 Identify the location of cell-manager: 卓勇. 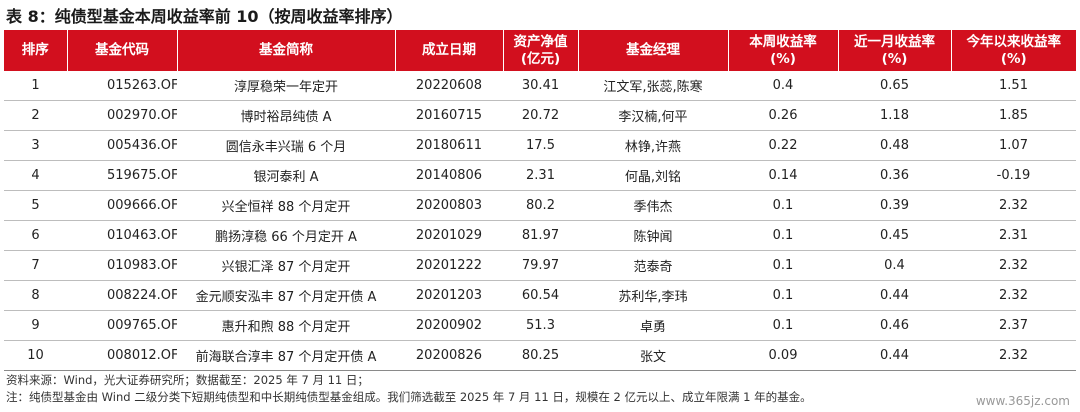
(653, 325).